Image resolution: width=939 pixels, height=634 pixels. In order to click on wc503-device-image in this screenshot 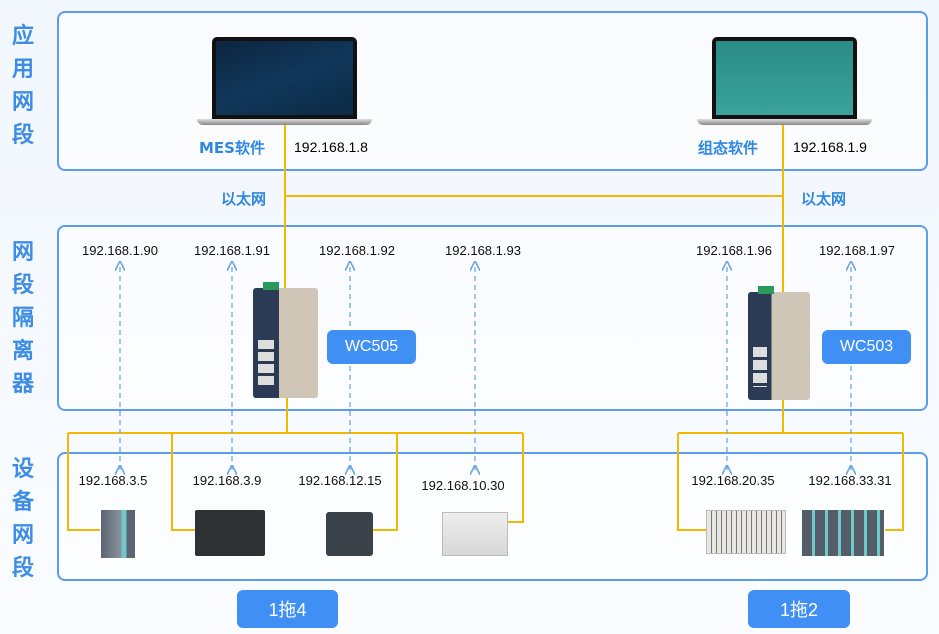, I will do `click(779, 343)`.